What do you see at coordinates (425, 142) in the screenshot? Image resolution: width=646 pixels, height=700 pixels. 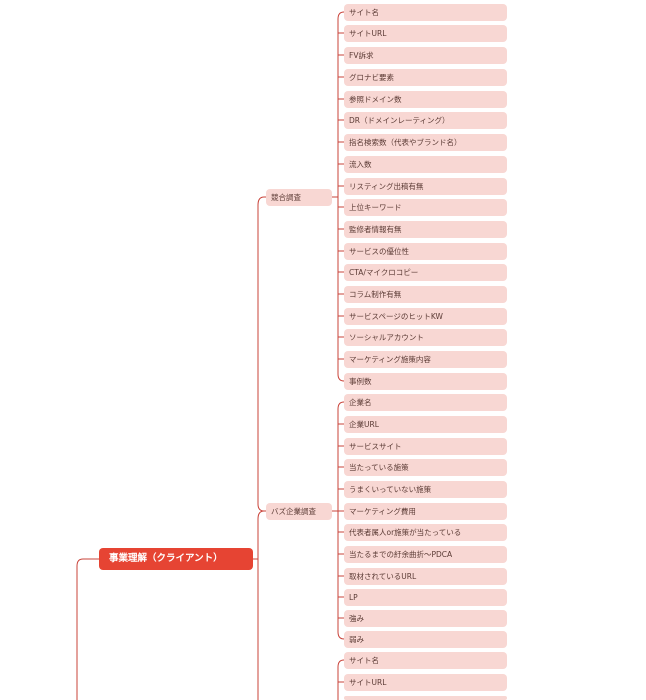 I see `competitive-item-branded-searches: 指名検索数（代表やブランド名）` at bounding box center [425, 142].